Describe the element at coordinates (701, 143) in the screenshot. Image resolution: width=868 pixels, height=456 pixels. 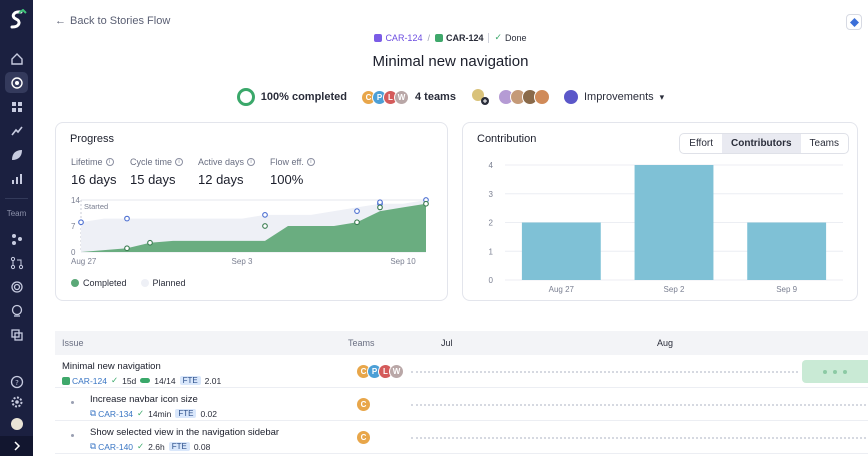
I see `tab-effort: Effort` at that location.